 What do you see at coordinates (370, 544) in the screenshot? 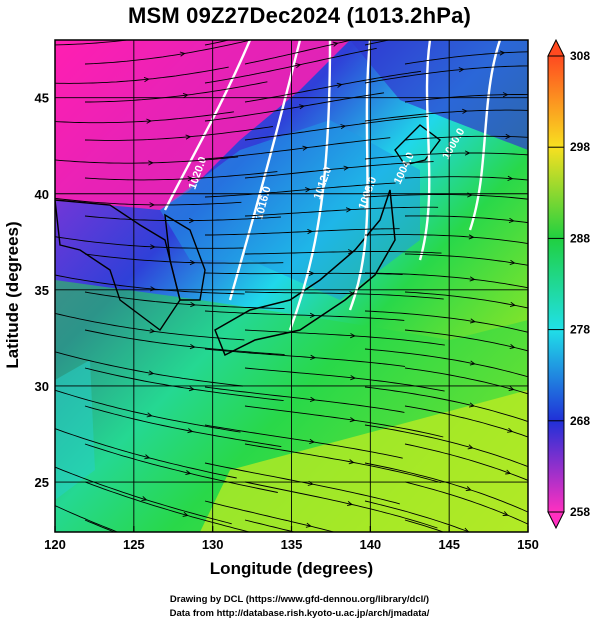
I see `x-tick-label: 140` at bounding box center [370, 544].